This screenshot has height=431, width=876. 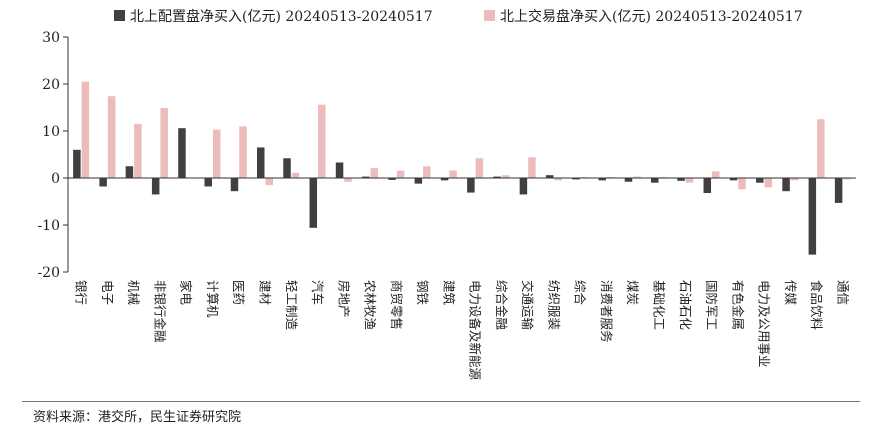 What do you see at coordinates (317, 292) in the screenshot?
I see `category-label-9: 汽车` at bounding box center [317, 292].